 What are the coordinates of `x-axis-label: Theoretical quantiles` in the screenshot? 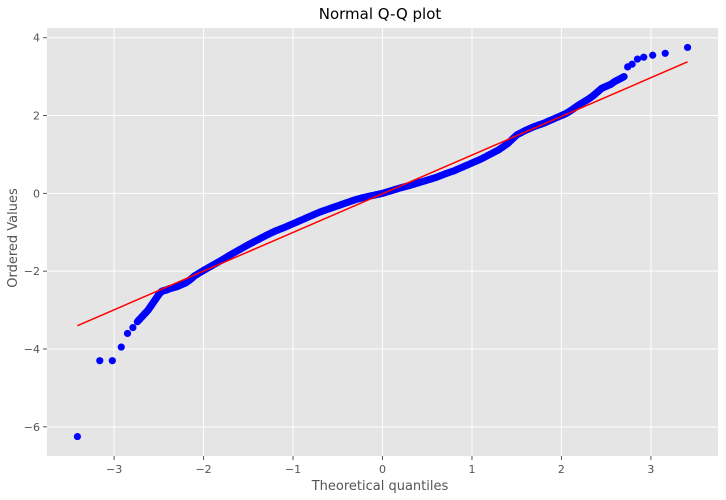 It's located at (380, 486).